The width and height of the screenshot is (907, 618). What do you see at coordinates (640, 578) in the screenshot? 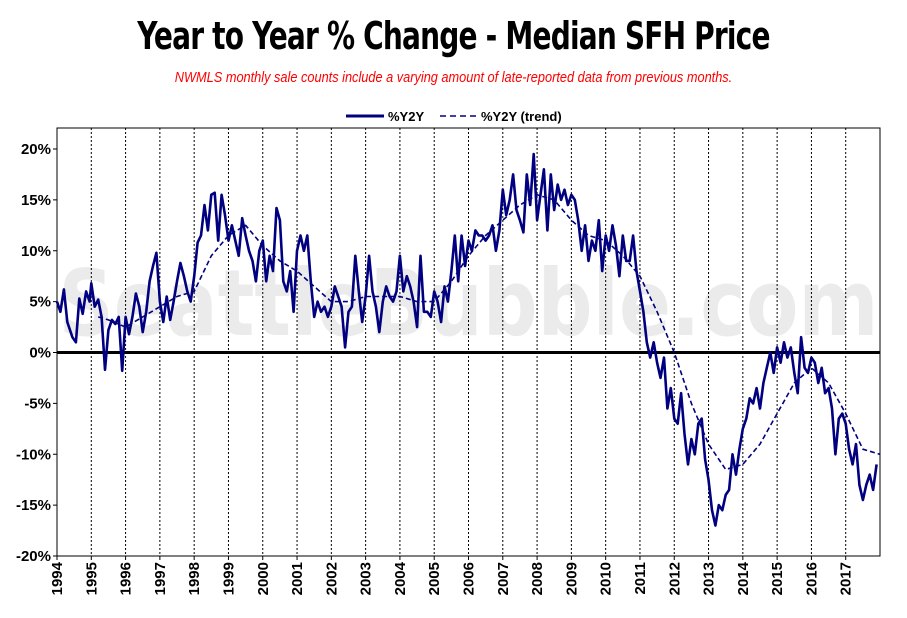
I see `x-tick-label: 2011` at bounding box center [640, 578].